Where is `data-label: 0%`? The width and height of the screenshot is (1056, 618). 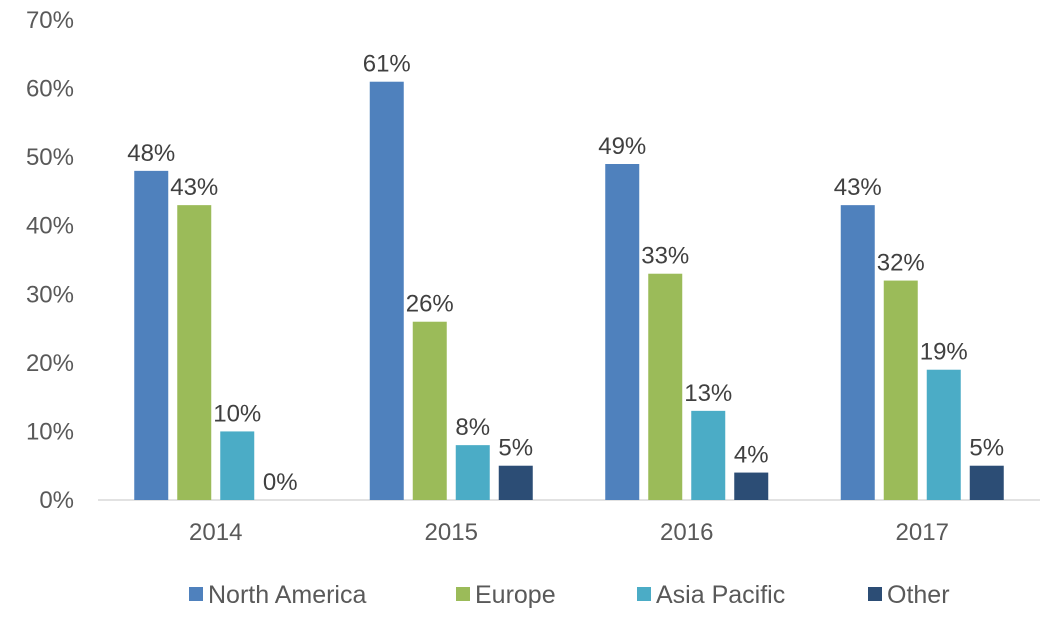
data-label: 0% is located at coordinates (280, 482).